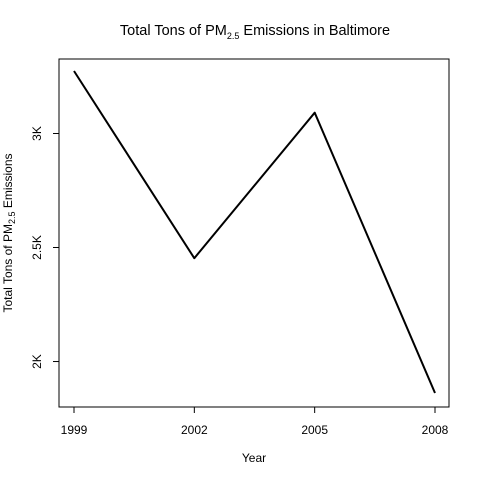 This screenshot has width=480, height=480. Describe the element at coordinates (435, 430) in the screenshot. I see `x-tick-label: 2008` at that location.